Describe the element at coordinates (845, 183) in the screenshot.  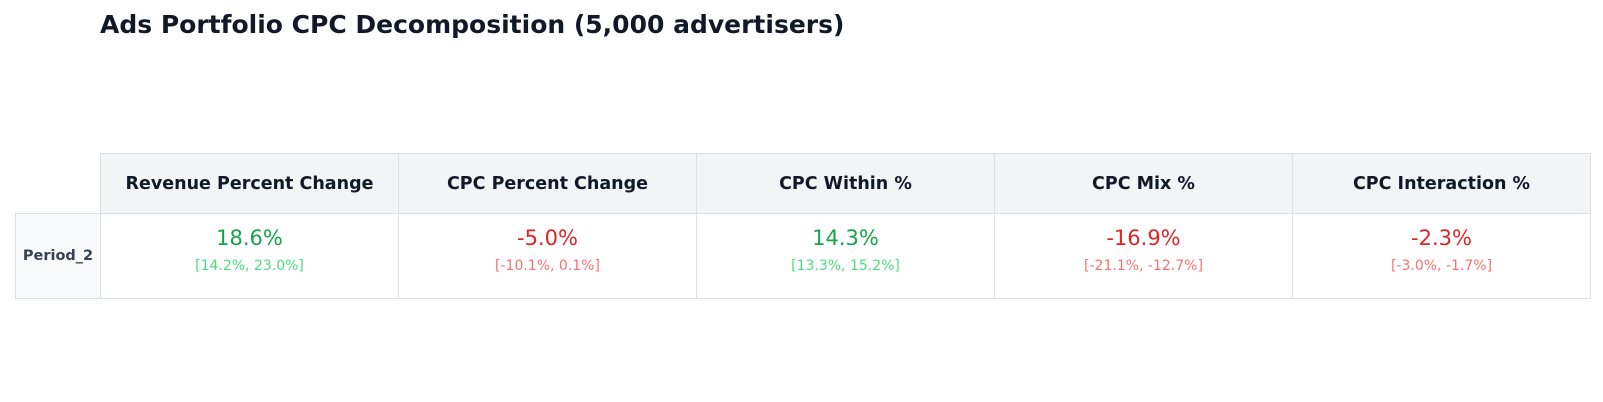
I see `column-header: CPC Within %` at that location.